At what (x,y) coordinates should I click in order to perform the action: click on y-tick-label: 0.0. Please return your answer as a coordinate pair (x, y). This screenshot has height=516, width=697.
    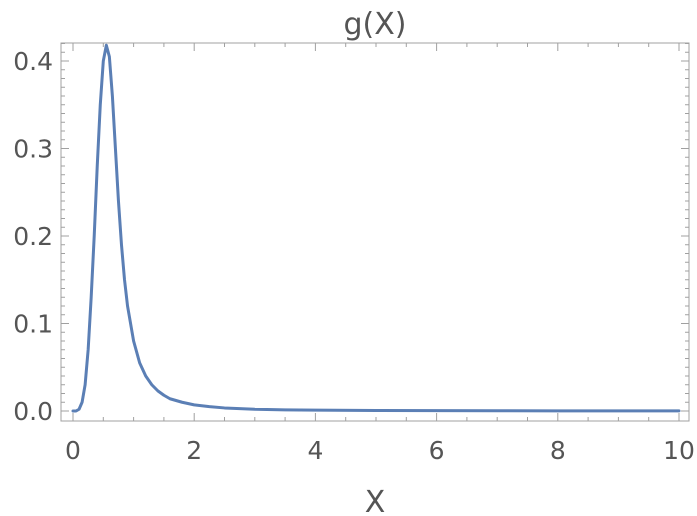
    Looking at the image, I should click on (33, 411).